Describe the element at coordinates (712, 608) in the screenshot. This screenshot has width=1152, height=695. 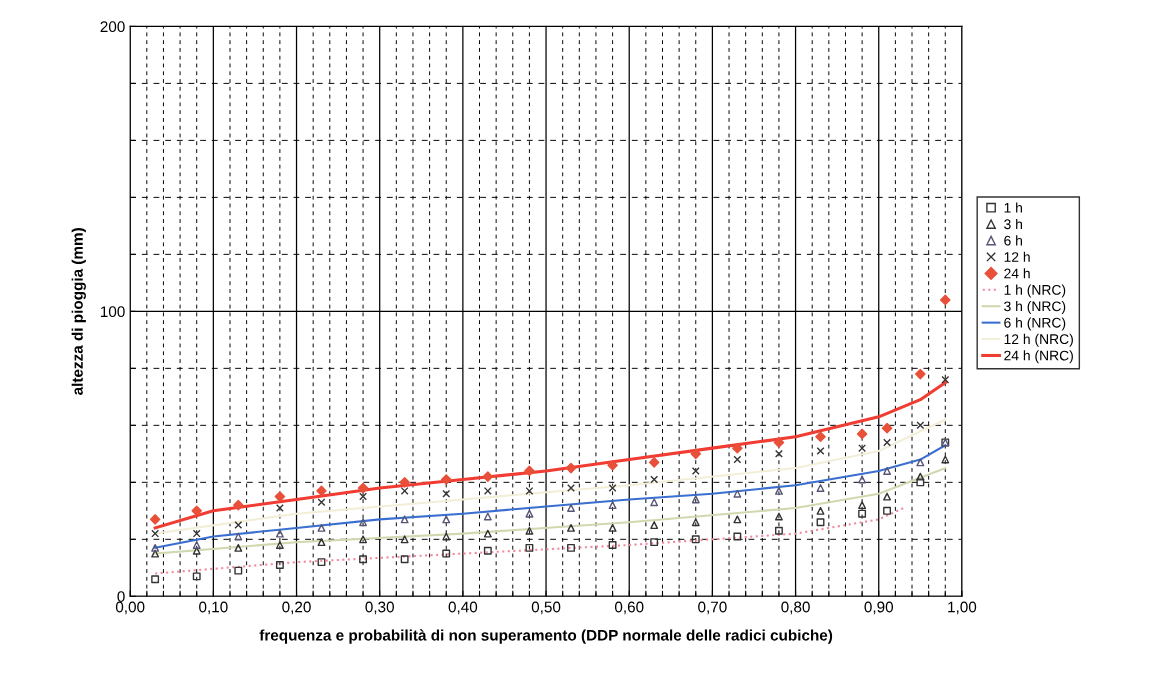
I see `x-tick-label: 0,70` at that location.